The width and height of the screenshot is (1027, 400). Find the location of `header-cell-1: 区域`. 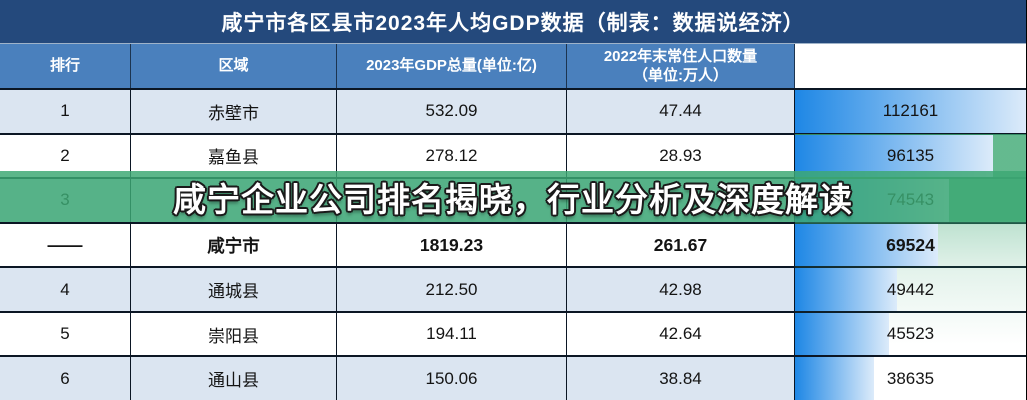

header-cell-1: 区域 is located at coordinates (234, 66).